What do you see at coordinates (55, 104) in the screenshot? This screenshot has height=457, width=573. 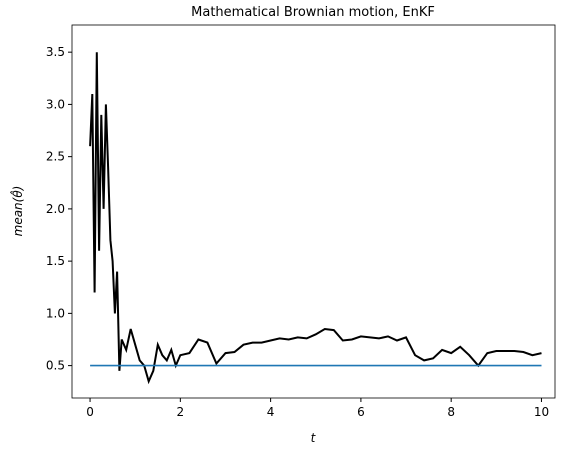 I see `y-tick-label: 3.0` at bounding box center [55, 104].